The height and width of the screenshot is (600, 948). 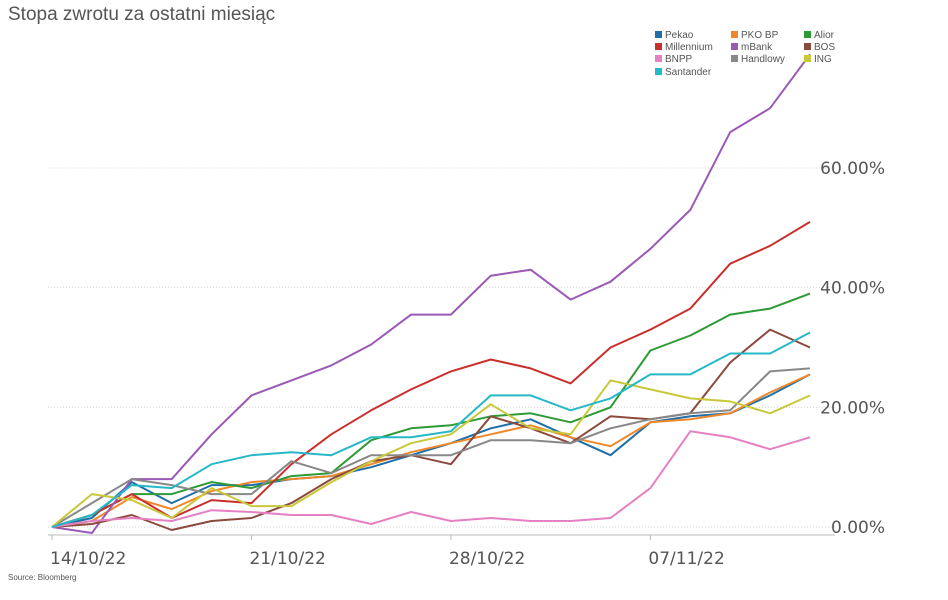 I want to click on legend-label-pekao: Pekao, so click(x=679, y=35).